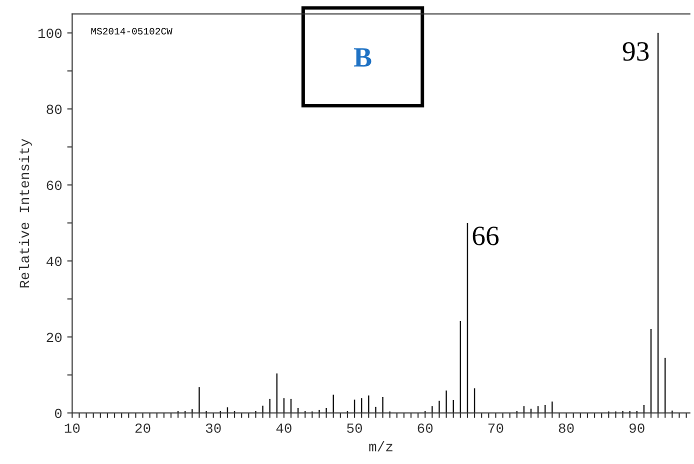 Image resolution: width=694 pixels, height=464 pixels. I want to click on x-tick-label: 10, so click(72, 428).